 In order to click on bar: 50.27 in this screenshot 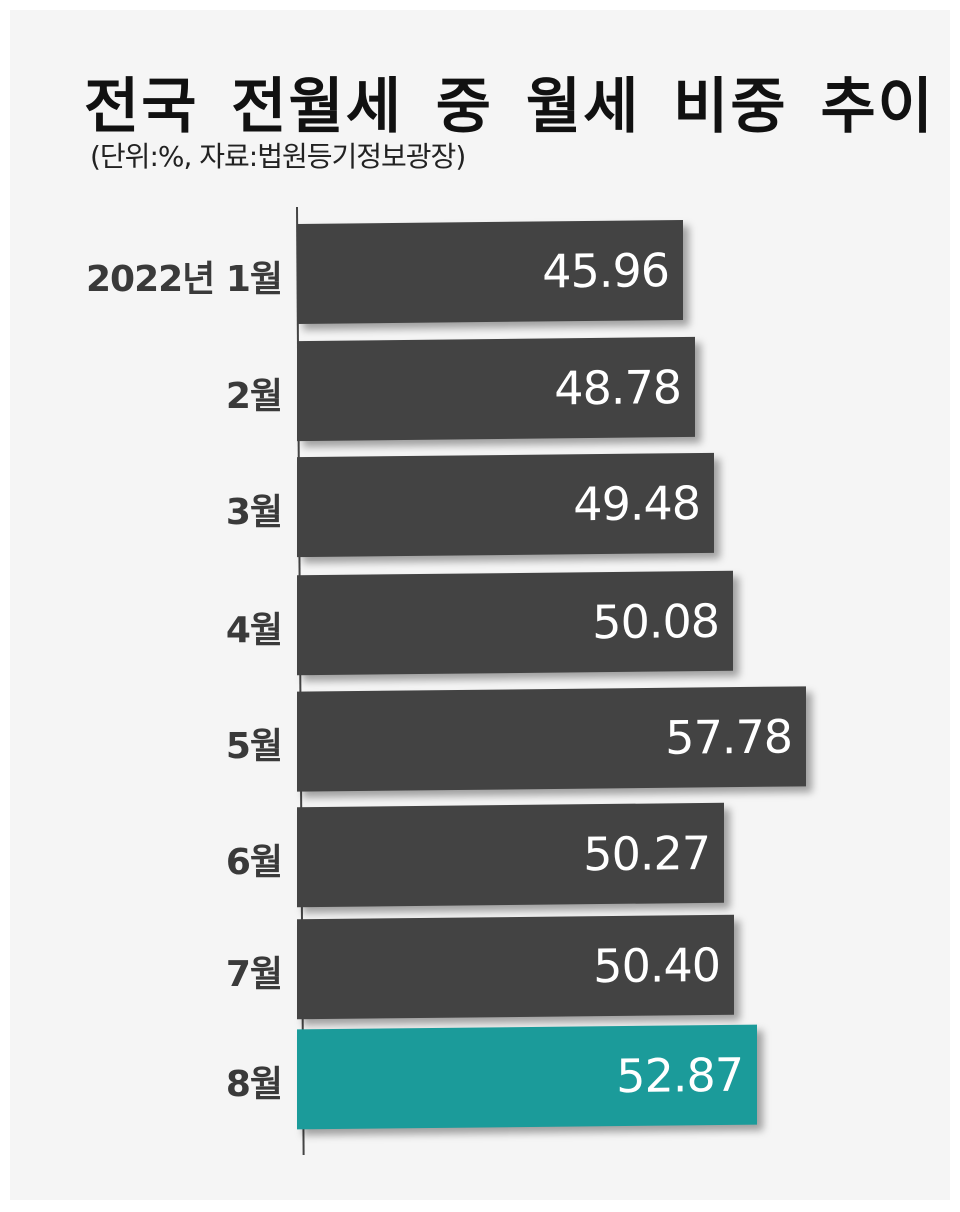, I will do `click(510, 855)`.